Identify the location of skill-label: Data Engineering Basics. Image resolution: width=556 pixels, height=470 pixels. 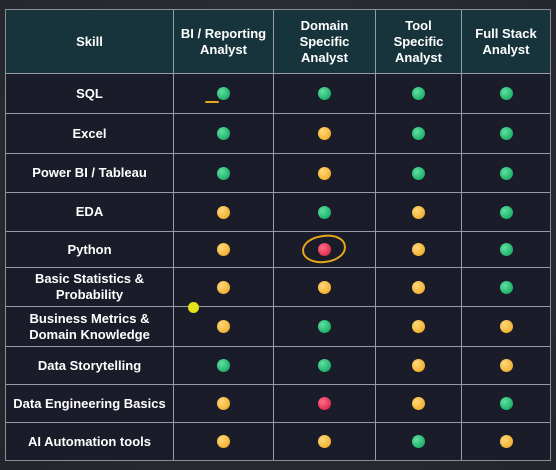
(89, 403).